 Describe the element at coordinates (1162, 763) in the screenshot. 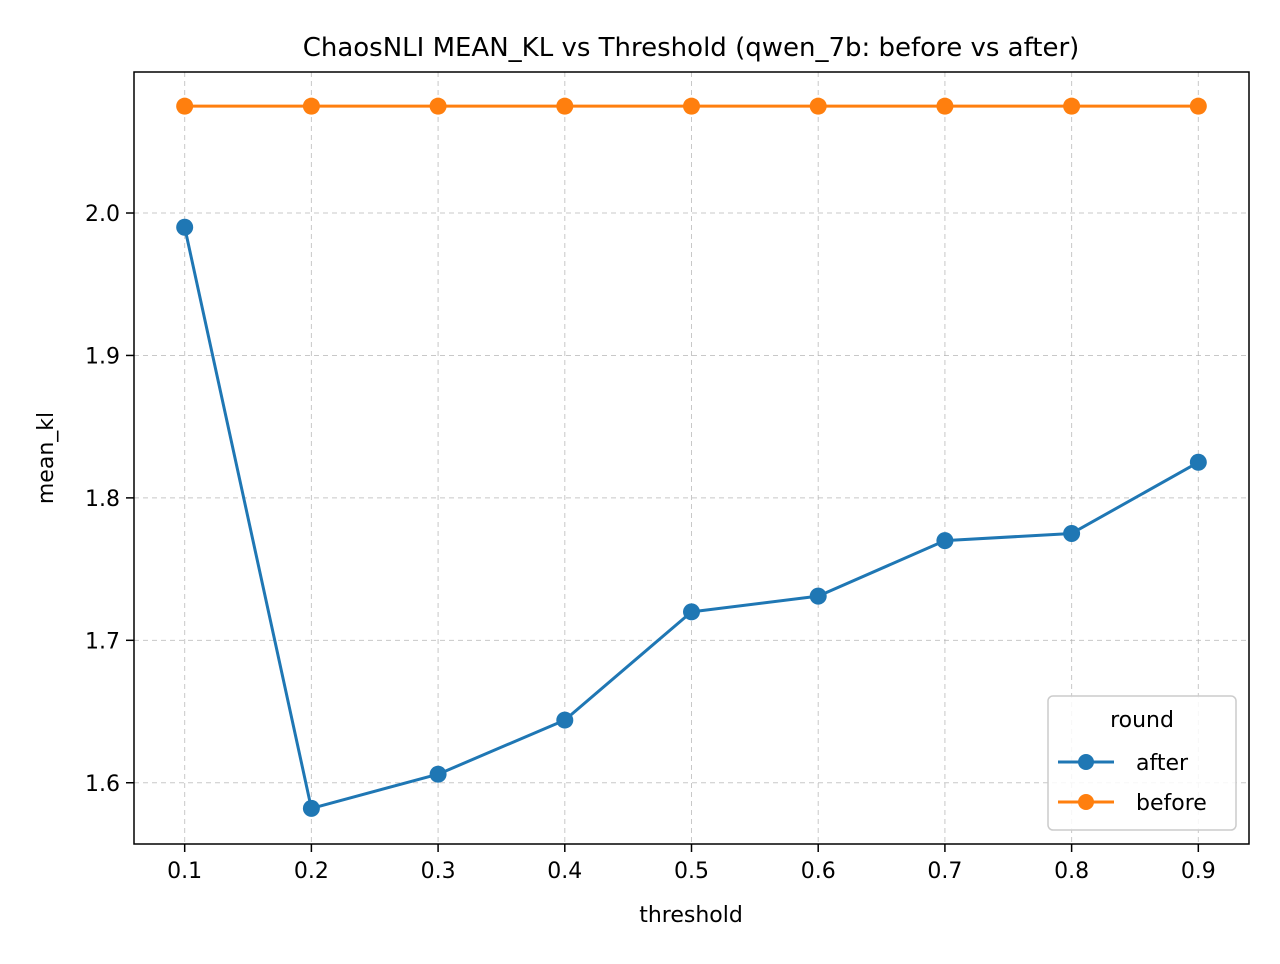

I see `legend-after-label: after` at that location.